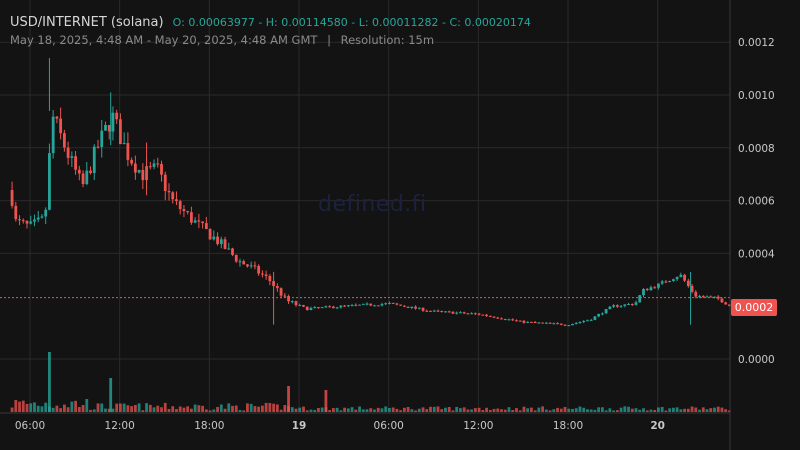  Describe the element at coordinates (756, 149) in the screenshot. I see `price-tick-label: 0.0008` at that location.